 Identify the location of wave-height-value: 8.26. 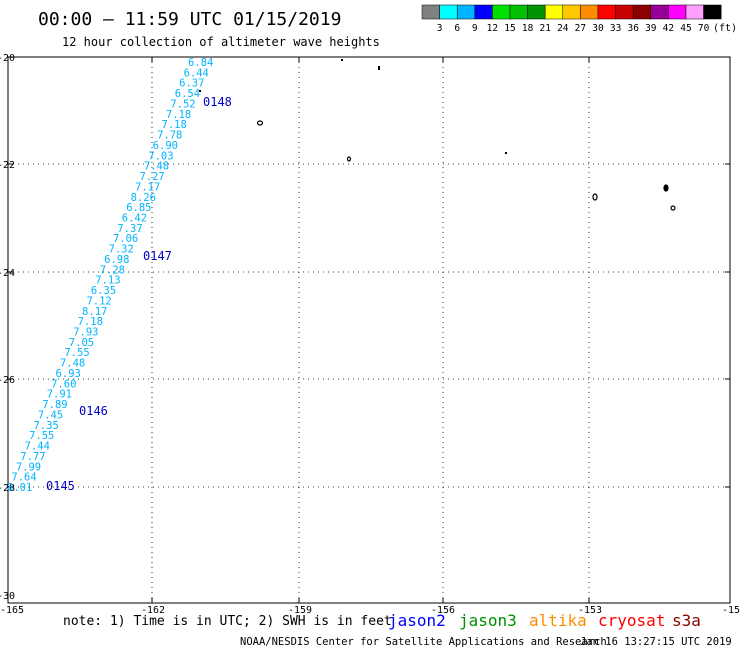
(143, 198).